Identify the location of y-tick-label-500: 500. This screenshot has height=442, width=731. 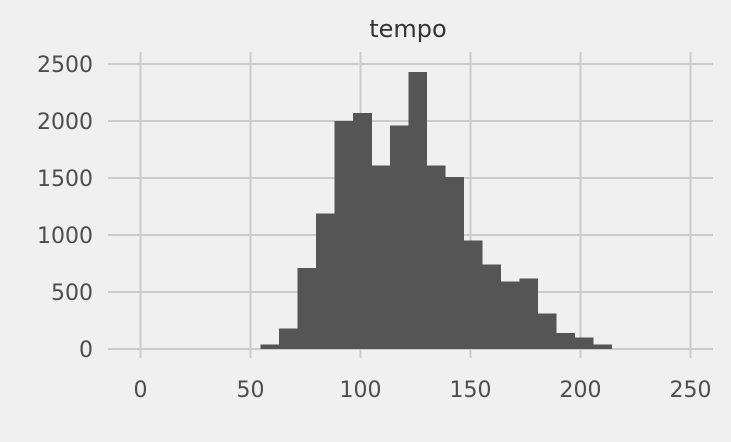
(72, 293).